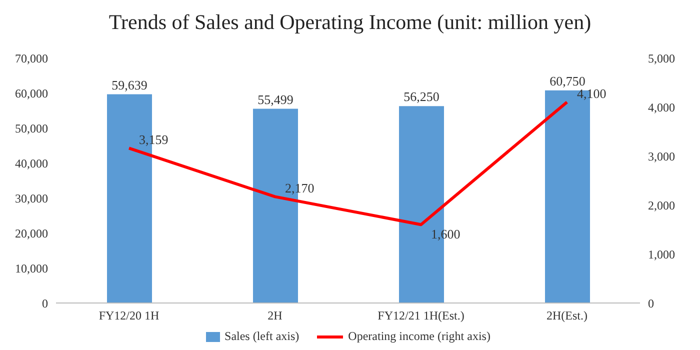 This screenshot has width=700, height=350. What do you see at coordinates (262, 336) in the screenshot?
I see `legend-label: Sales (left axis)` at bounding box center [262, 336].